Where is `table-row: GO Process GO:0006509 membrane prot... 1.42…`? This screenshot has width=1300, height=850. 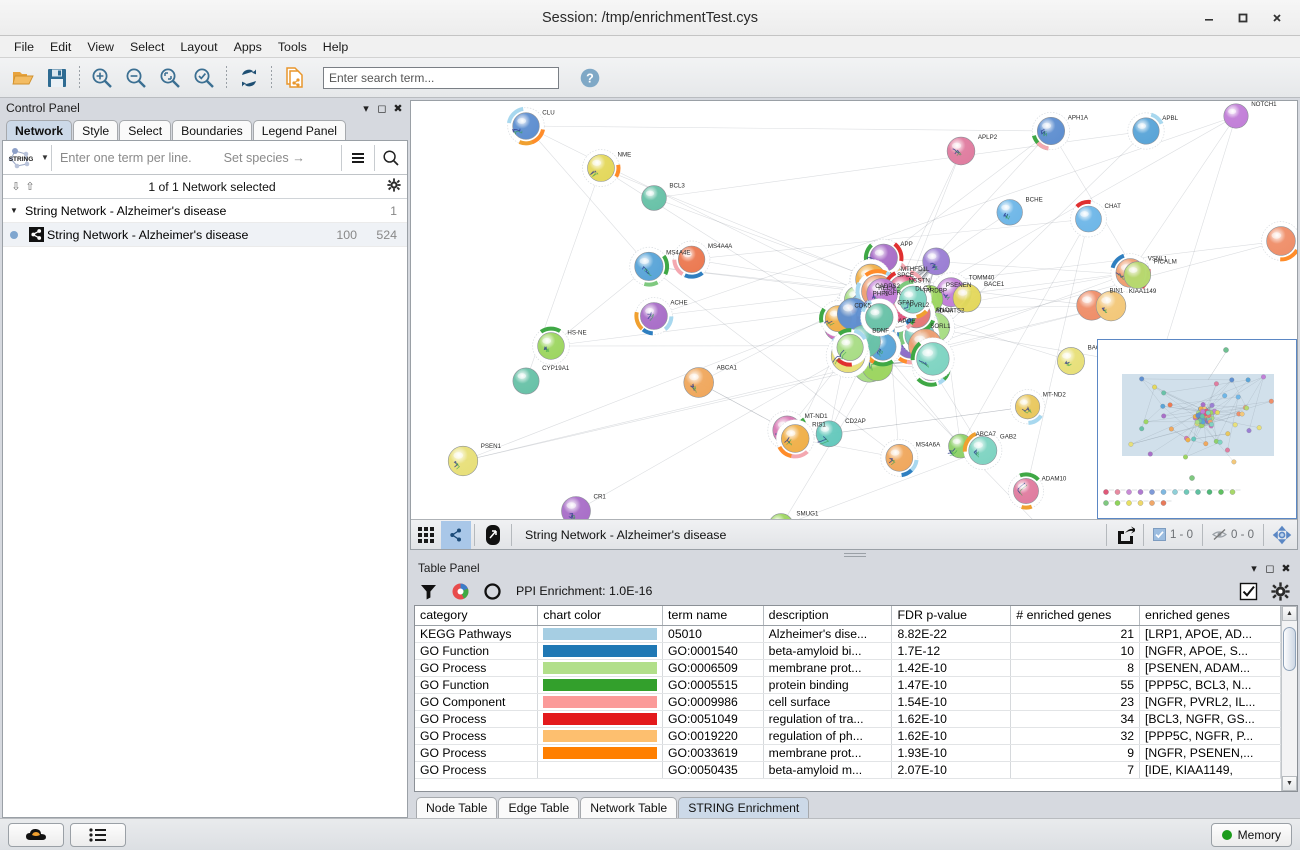 table-row: GO Process GO:0006509 membrane prot... 1.42… is located at coordinates (848, 668).